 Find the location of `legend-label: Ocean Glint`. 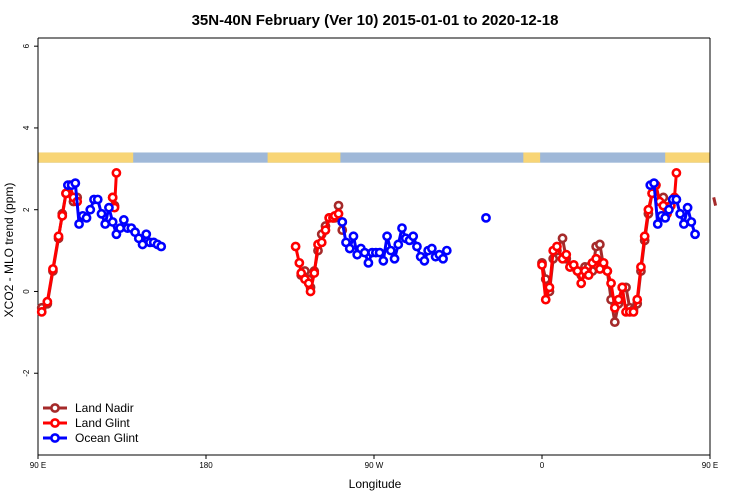

legend-label: Ocean Glint is located at coordinates (107, 438).